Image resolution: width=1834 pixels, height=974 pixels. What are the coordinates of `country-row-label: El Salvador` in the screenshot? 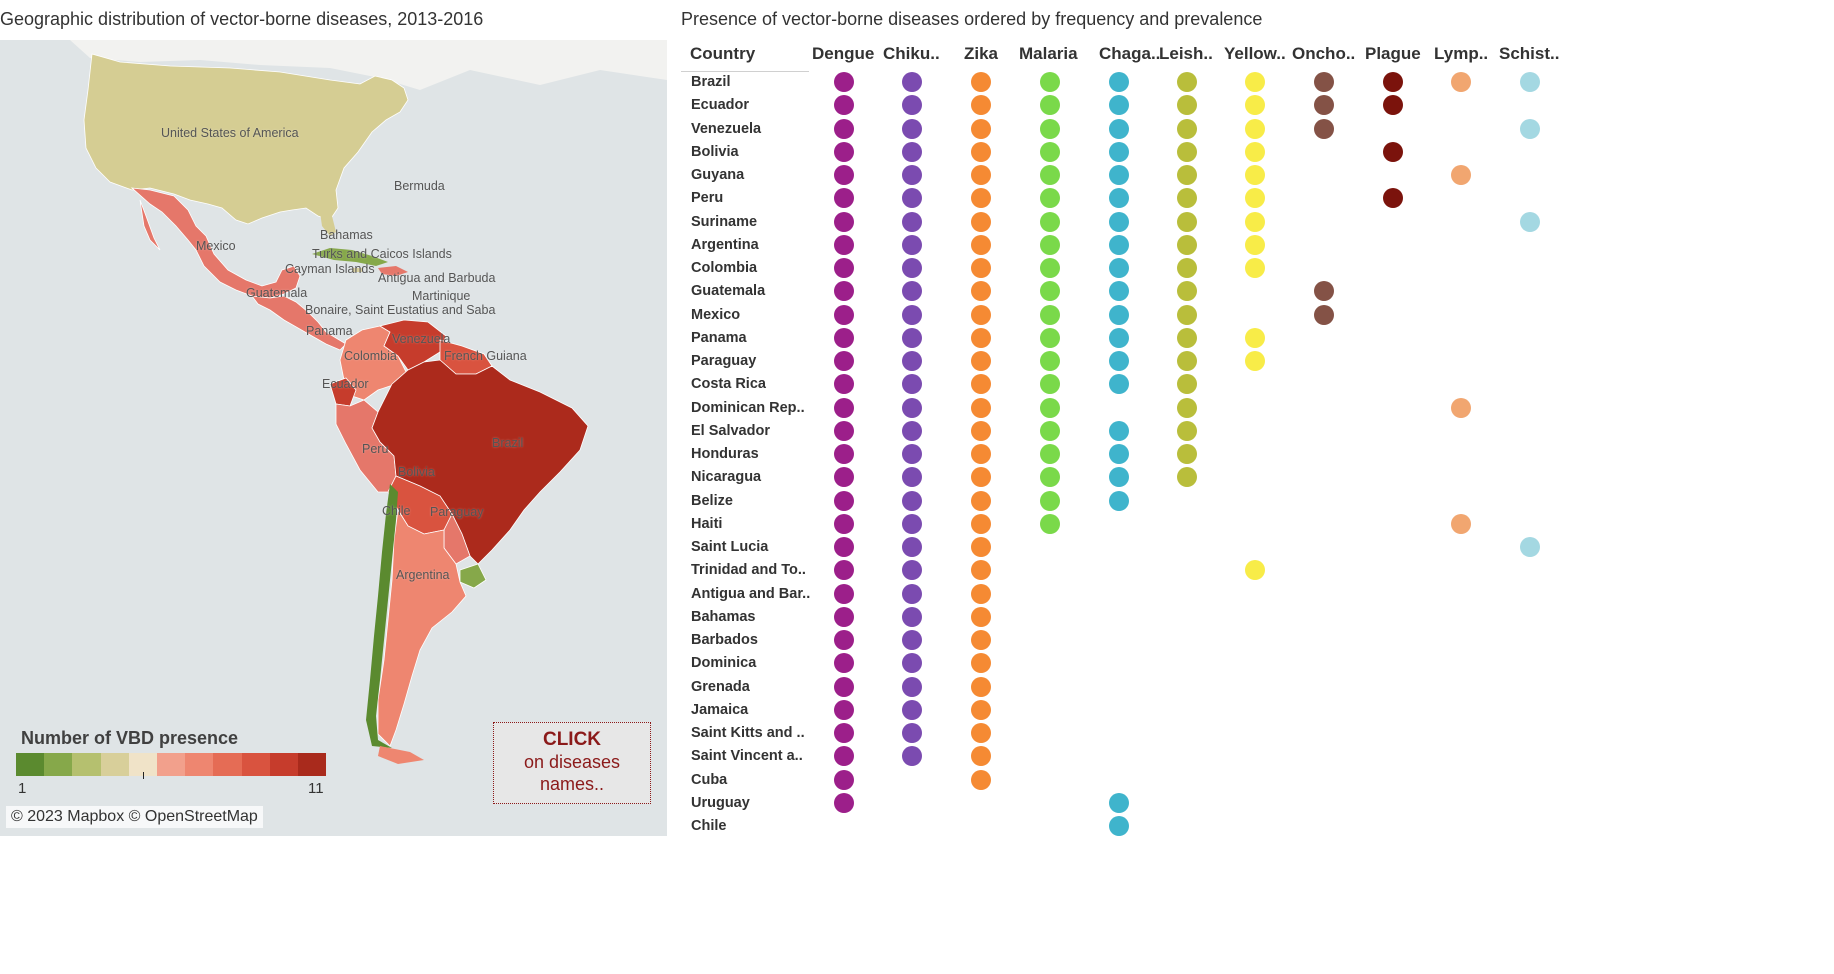 It's located at (730, 430).